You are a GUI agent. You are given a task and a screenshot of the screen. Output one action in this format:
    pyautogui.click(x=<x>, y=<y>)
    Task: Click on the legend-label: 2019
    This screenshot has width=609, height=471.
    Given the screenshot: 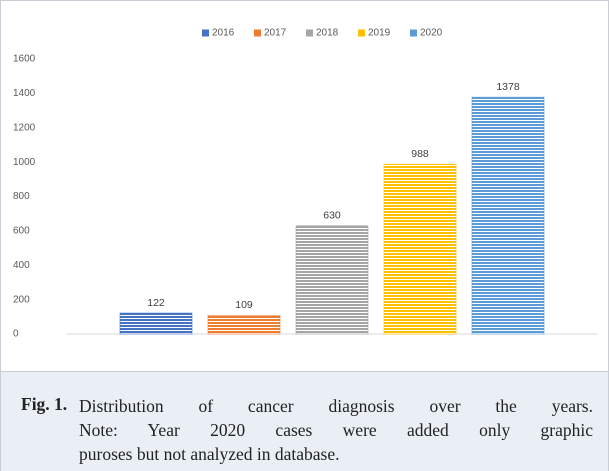 What is the action you would take?
    pyautogui.click(x=379, y=33)
    